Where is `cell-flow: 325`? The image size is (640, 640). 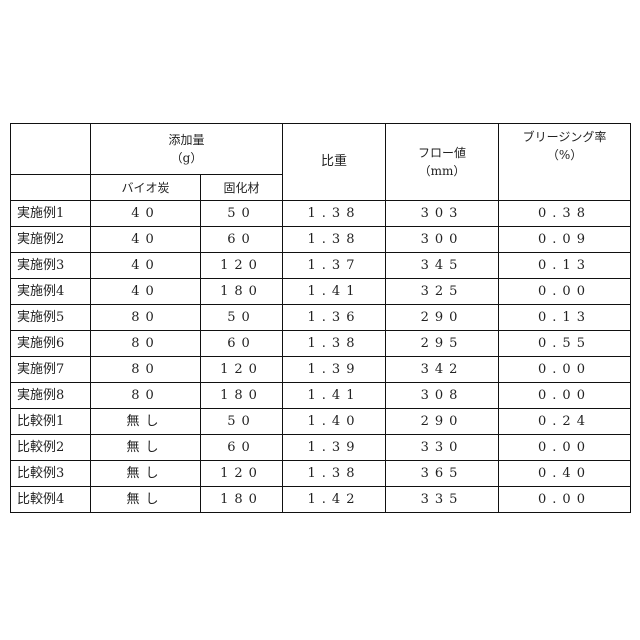 cell-flow: 325 is located at coordinates (442, 292).